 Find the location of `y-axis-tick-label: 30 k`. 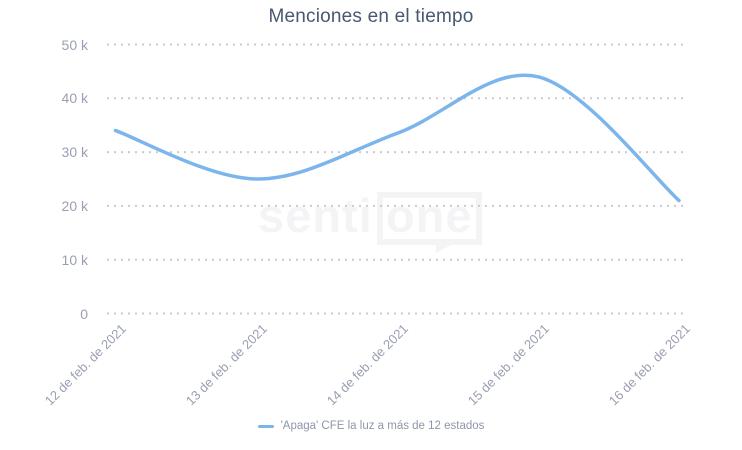

y-axis-tick-label: 30 k is located at coordinates (74, 152).